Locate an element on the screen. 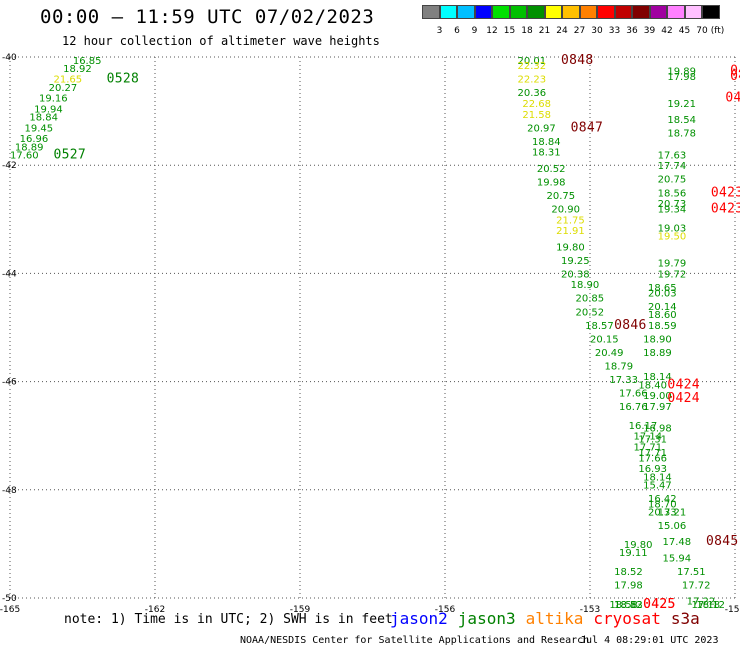  wave-height-label: 15.06 is located at coordinates (672, 526).